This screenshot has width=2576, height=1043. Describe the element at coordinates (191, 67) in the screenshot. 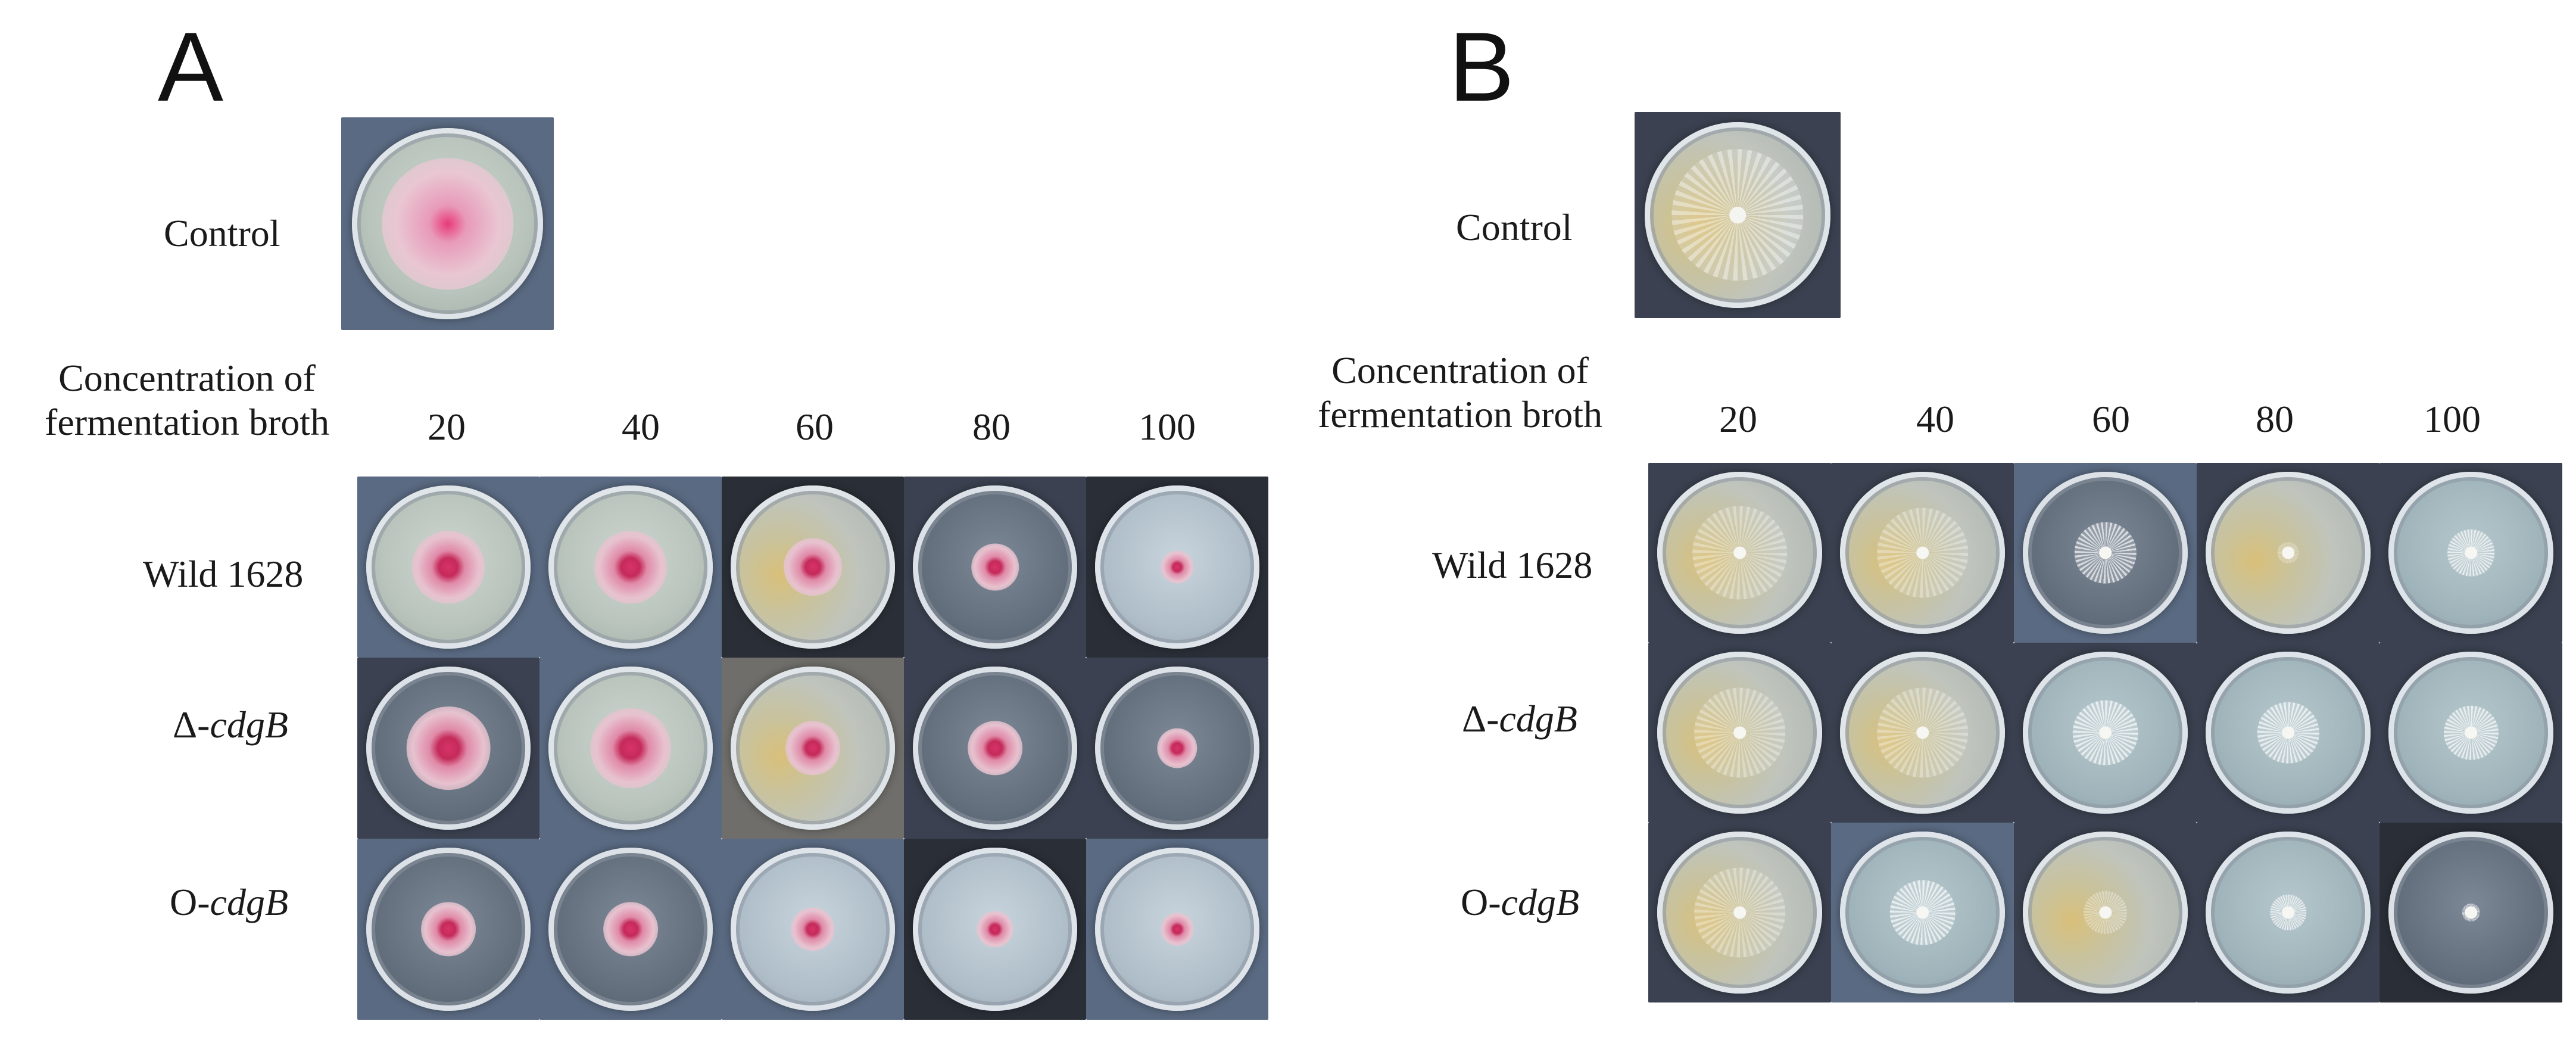

I see `panel-letter: A` at that location.